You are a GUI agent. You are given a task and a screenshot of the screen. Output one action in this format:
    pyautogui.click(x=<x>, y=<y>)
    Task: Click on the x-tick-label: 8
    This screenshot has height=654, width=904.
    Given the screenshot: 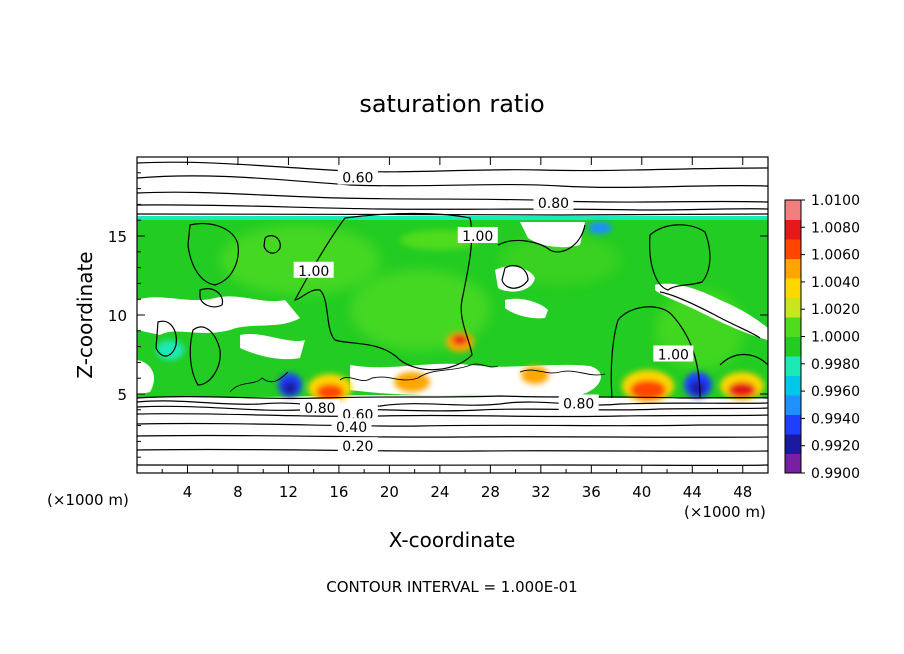 What is the action you would take?
    pyautogui.click(x=238, y=492)
    